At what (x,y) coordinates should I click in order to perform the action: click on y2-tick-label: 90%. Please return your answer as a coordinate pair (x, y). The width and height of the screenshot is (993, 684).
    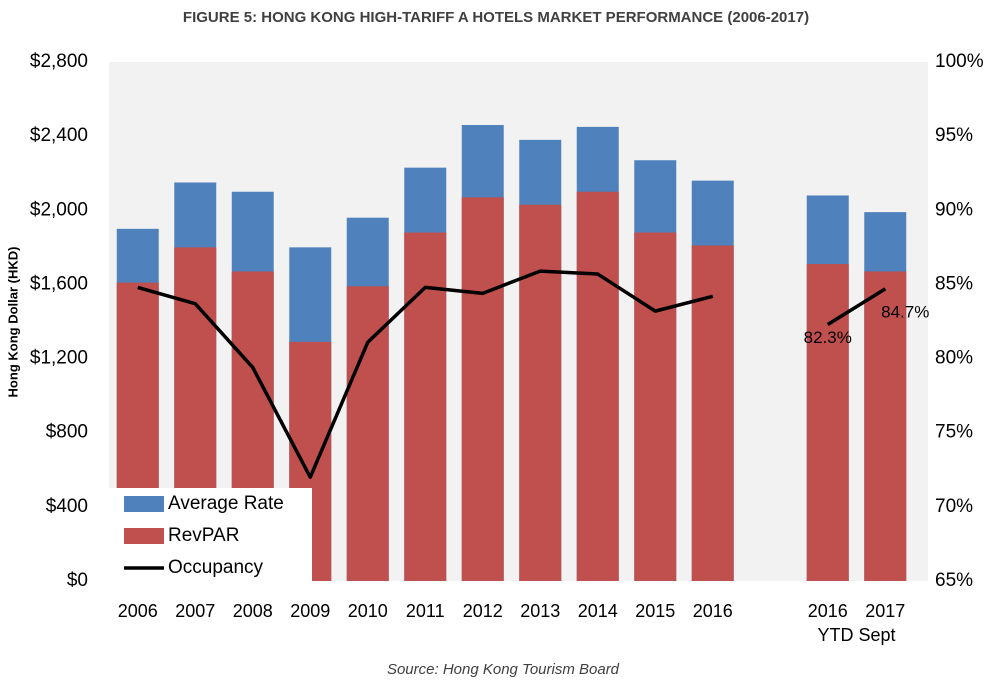
    Looking at the image, I should click on (954, 209).